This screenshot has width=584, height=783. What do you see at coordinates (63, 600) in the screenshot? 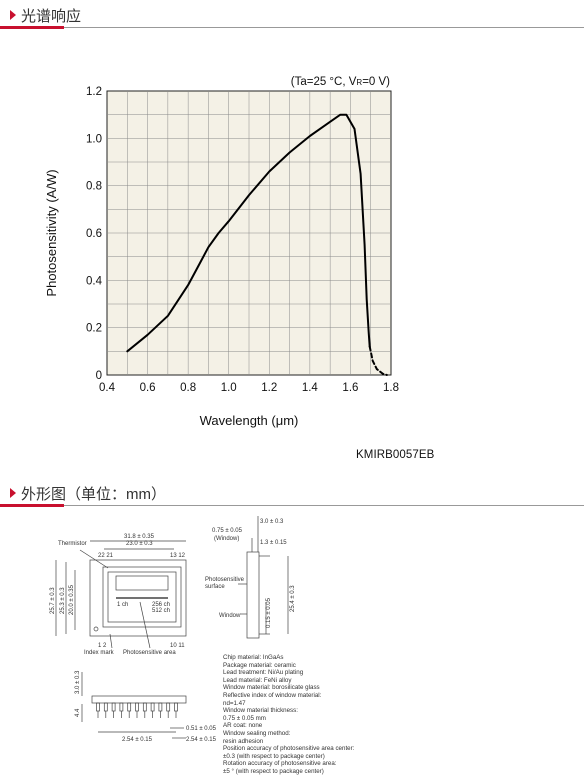
I see `dim-height-25-3: 25.3 ± 0.3` at bounding box center [63, 600].